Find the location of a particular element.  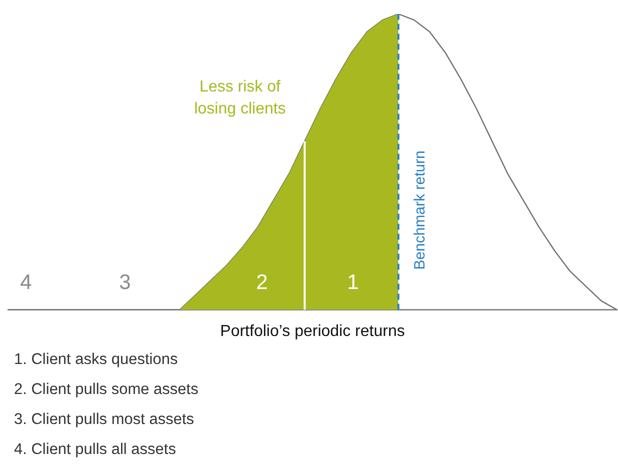

text: 4. Client pulls all assets is located at coordinates (95, 450).